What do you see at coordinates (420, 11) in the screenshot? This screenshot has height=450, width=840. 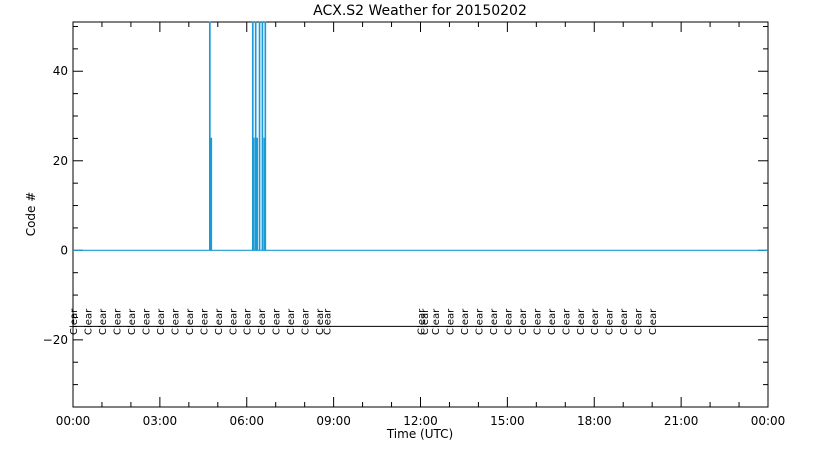 I see `chart-title: ACX.S2 Weather for 20150202` at bounding box center [420, 11].